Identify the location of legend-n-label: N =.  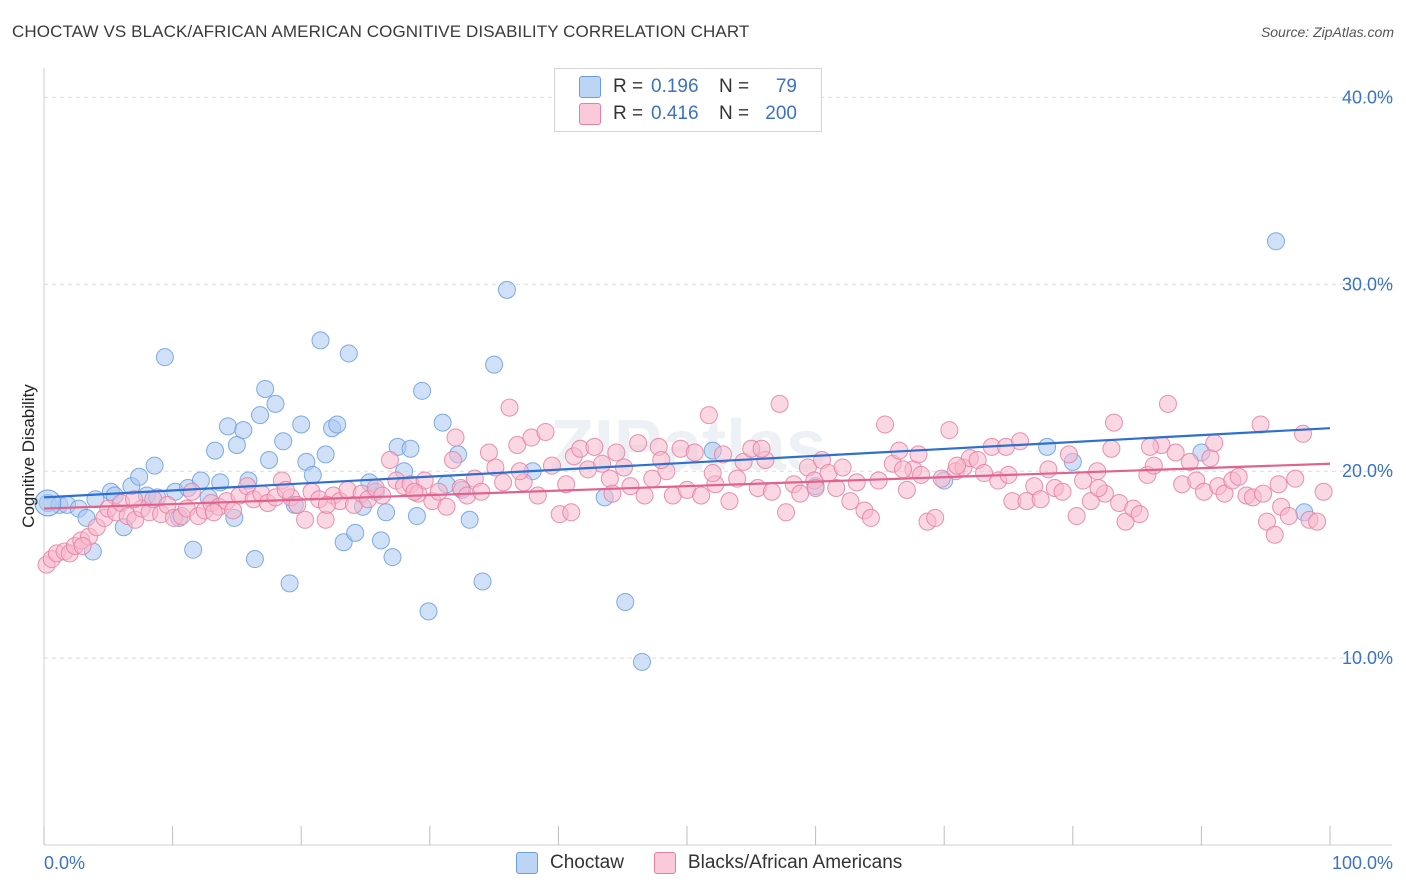
(734, 86).